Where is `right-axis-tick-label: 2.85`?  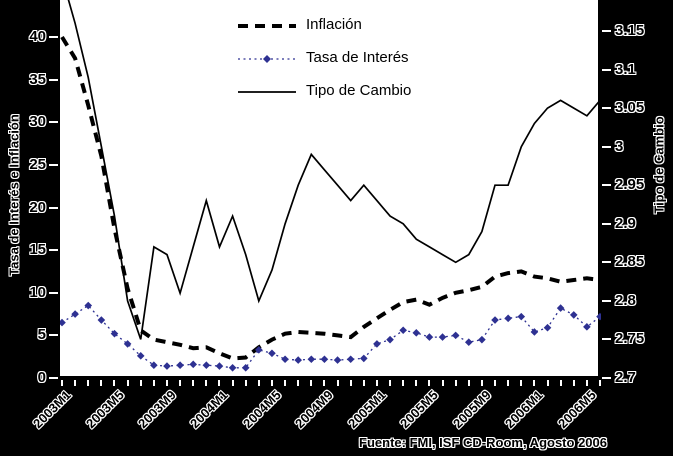 right-axis-tick-label: 2.85 is located at coordinates (630, 262).